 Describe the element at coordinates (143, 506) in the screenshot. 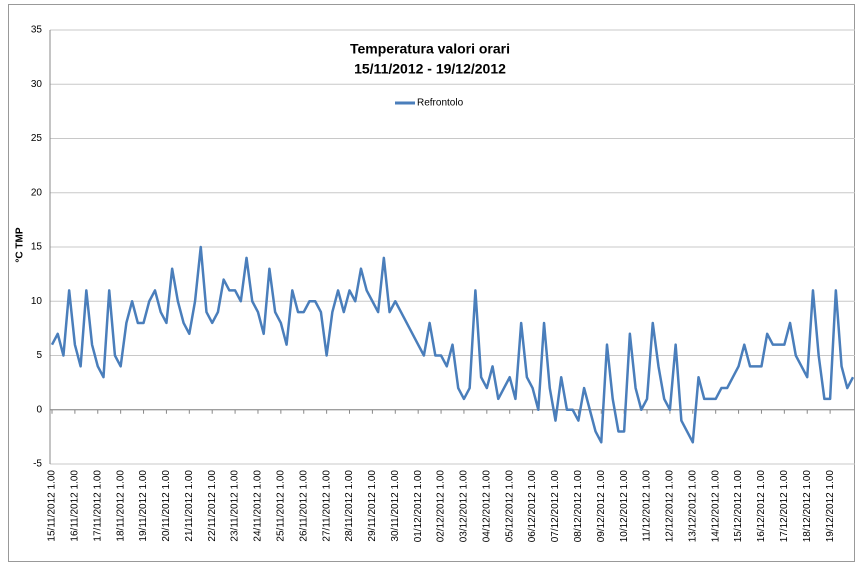

I see `x-tick-label: 19/11/2012 1.00` at that location.